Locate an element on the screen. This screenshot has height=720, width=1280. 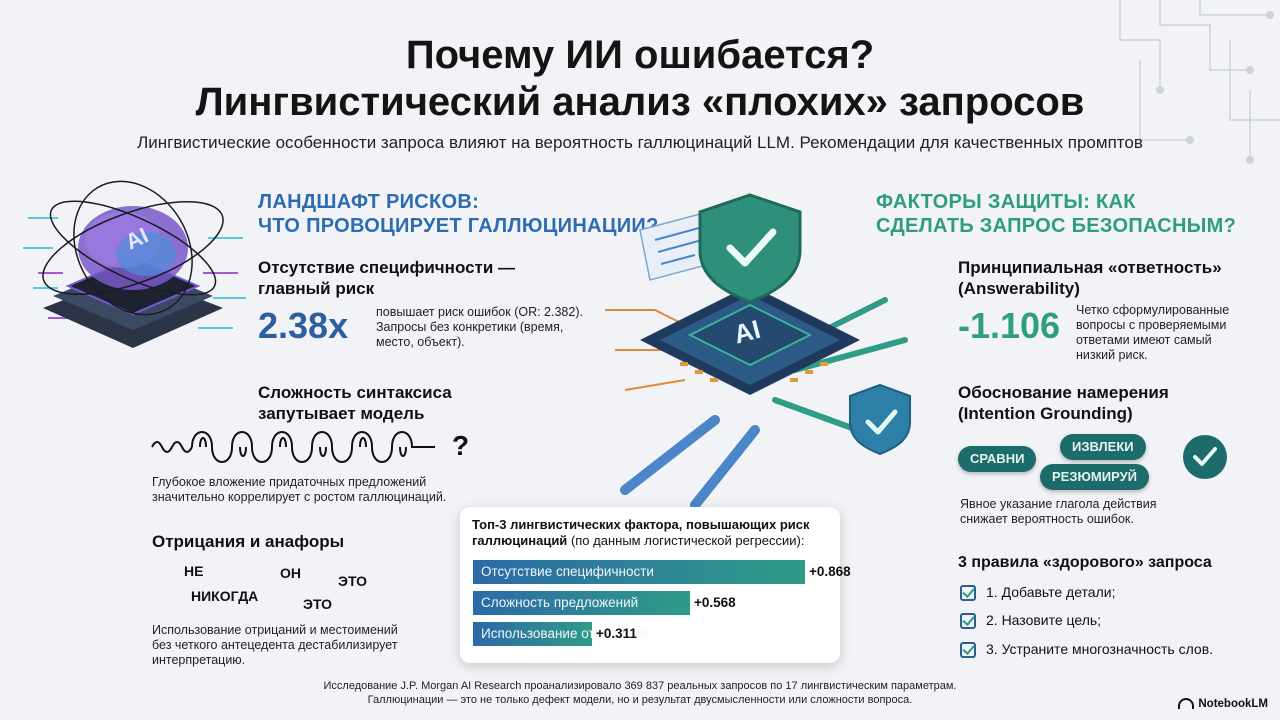
specificity-title: Отсутствие специфичности — главный риск is located at coordinates (386, 278).